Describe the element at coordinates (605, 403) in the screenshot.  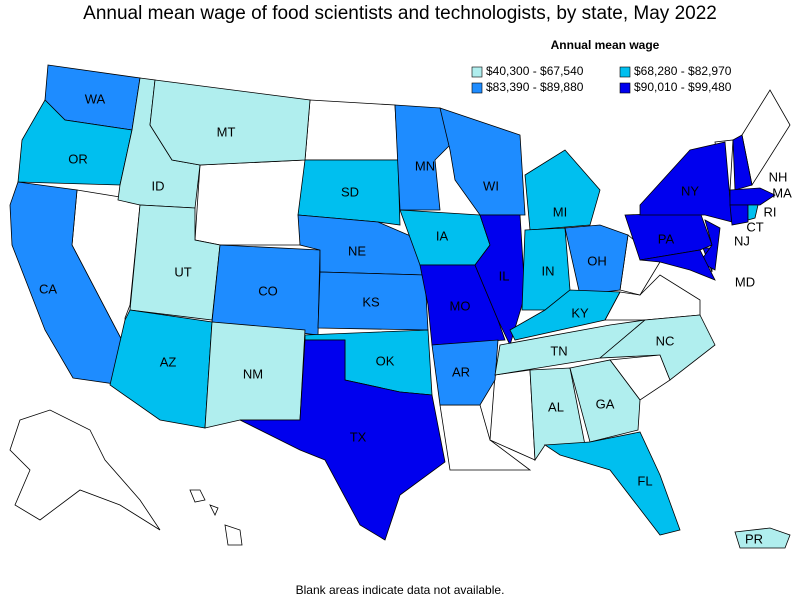
I see `state-label: GA` at that location.